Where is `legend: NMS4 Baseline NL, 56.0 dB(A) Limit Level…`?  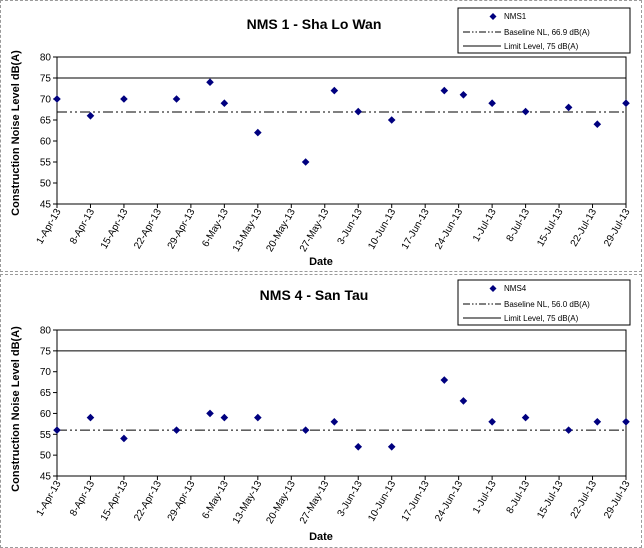
legend: NMS4 Baseline NL, 56.0 dB(A) Limit Level… is located at coordinates (544, 302).